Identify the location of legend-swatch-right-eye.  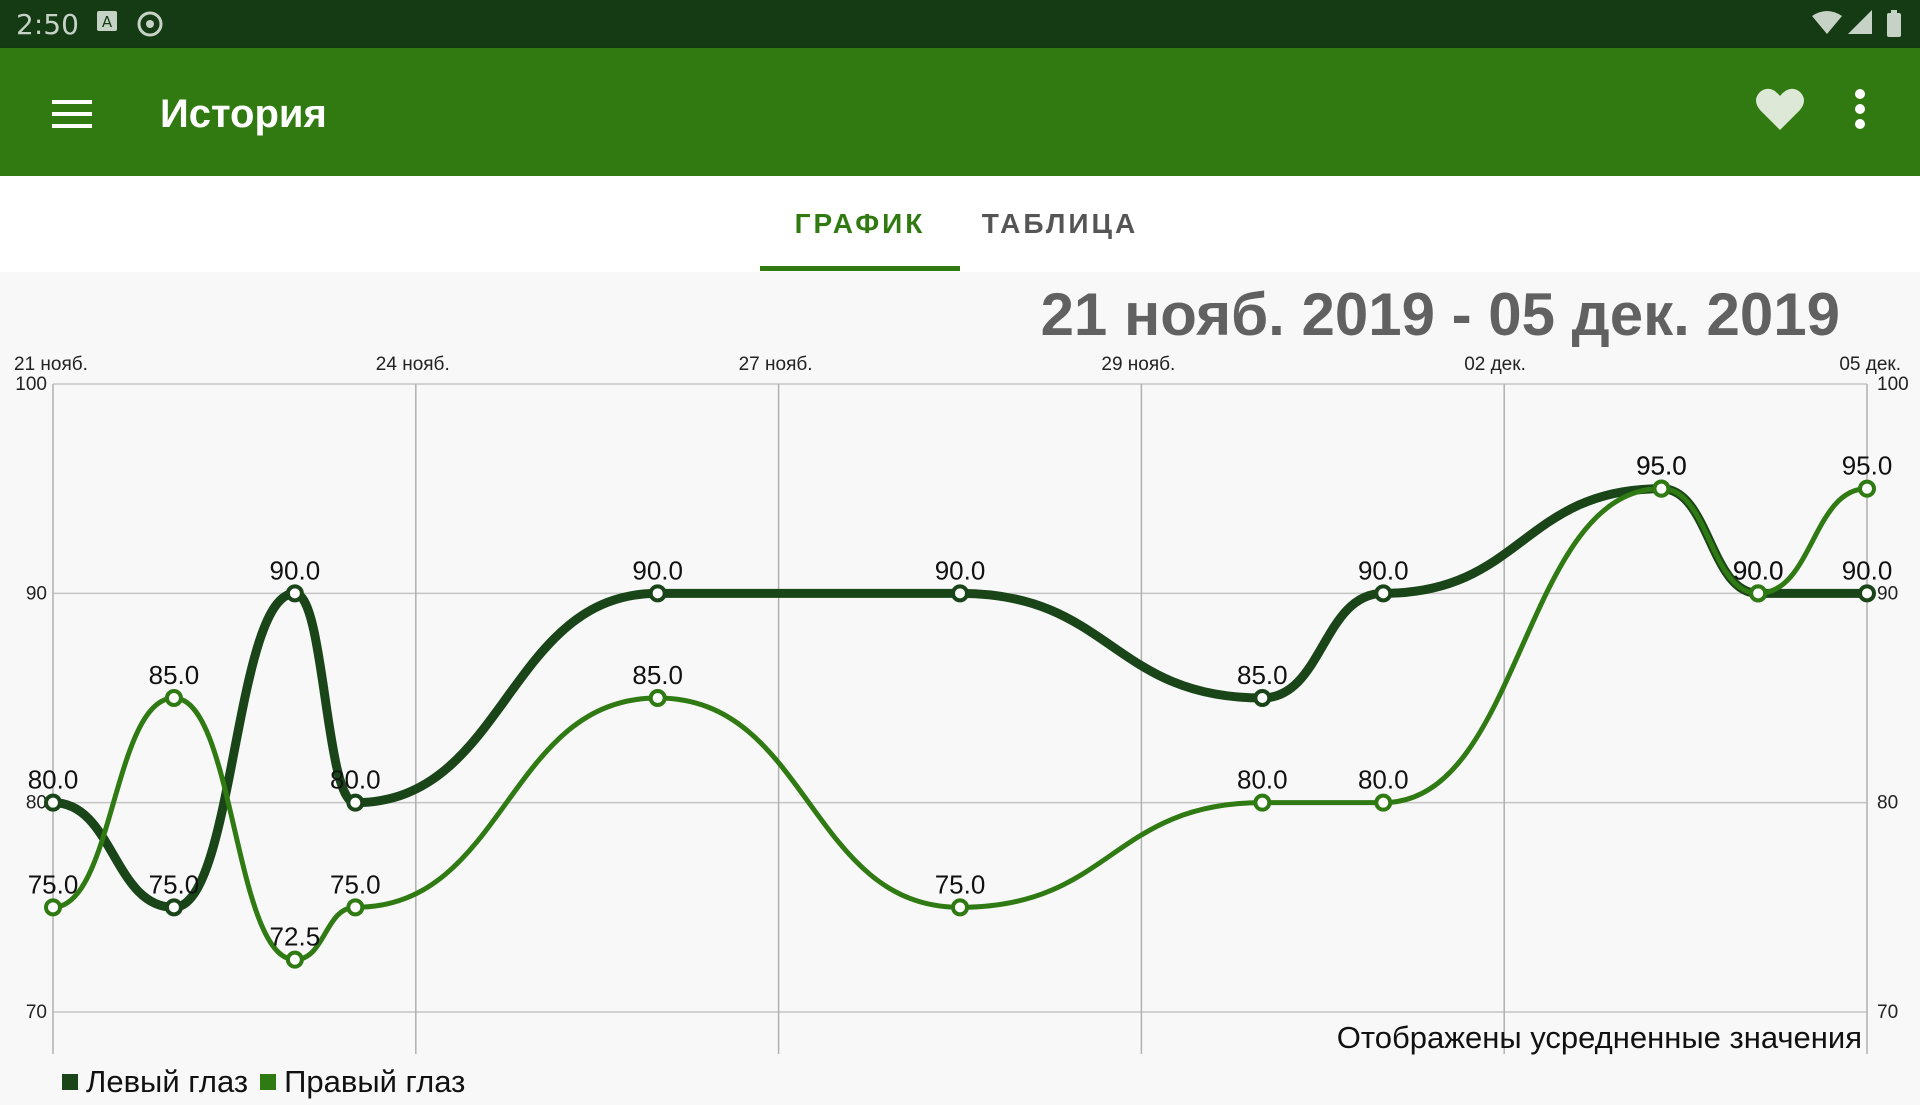
(268, 1082).